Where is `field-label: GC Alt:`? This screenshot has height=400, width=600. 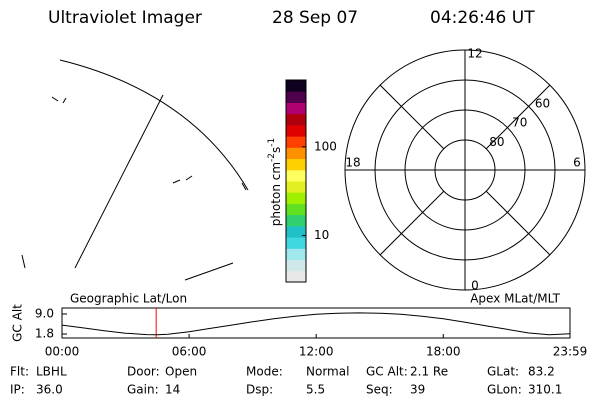 field-label: GC Alt: is located at coordinates (387, 372).